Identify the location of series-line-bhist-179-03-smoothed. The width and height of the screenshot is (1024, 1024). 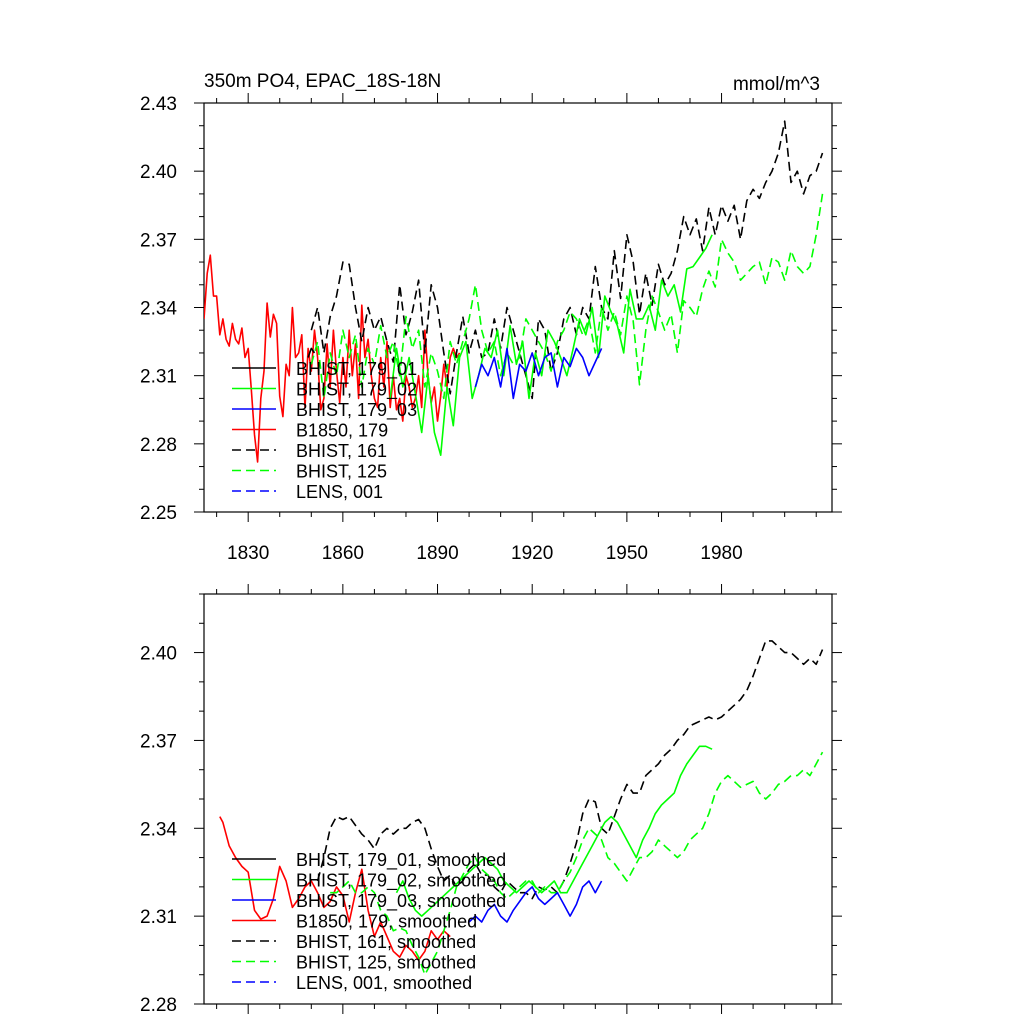
(535, 901).